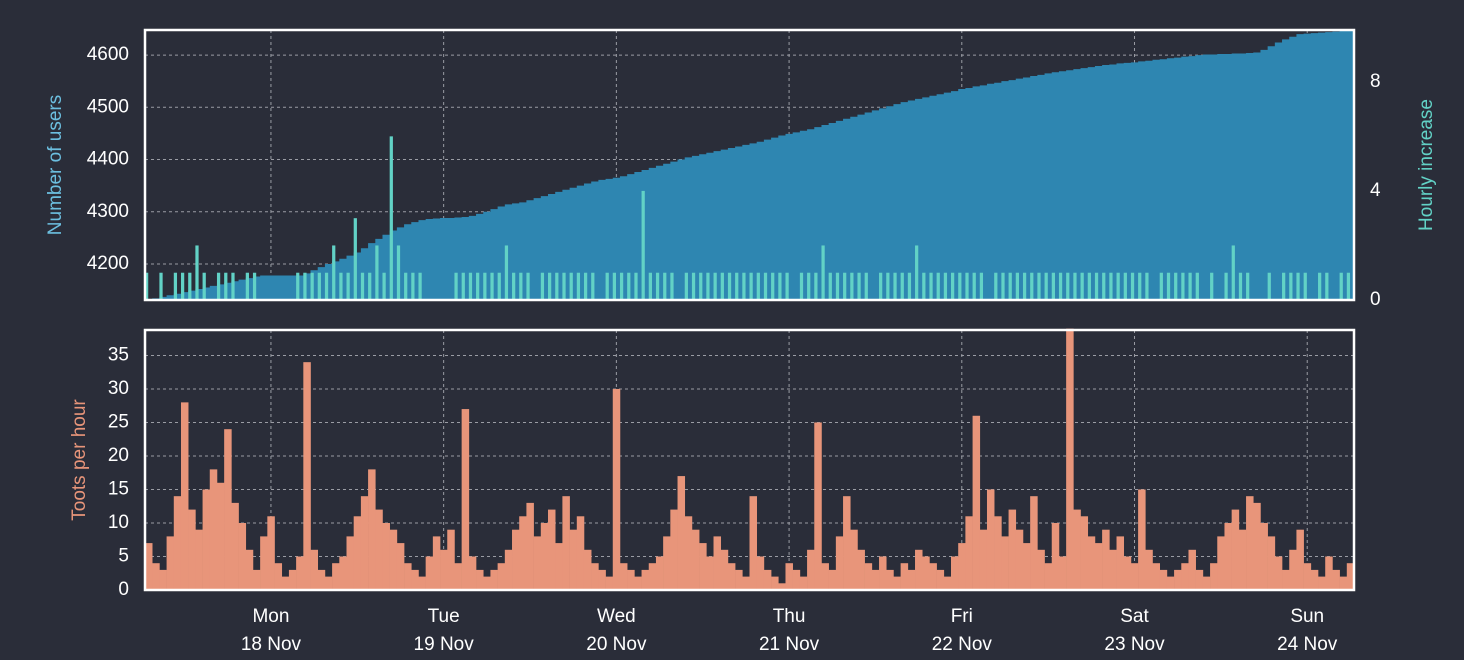  I want to click on x-tick-label: Tue, so click(444, 616).